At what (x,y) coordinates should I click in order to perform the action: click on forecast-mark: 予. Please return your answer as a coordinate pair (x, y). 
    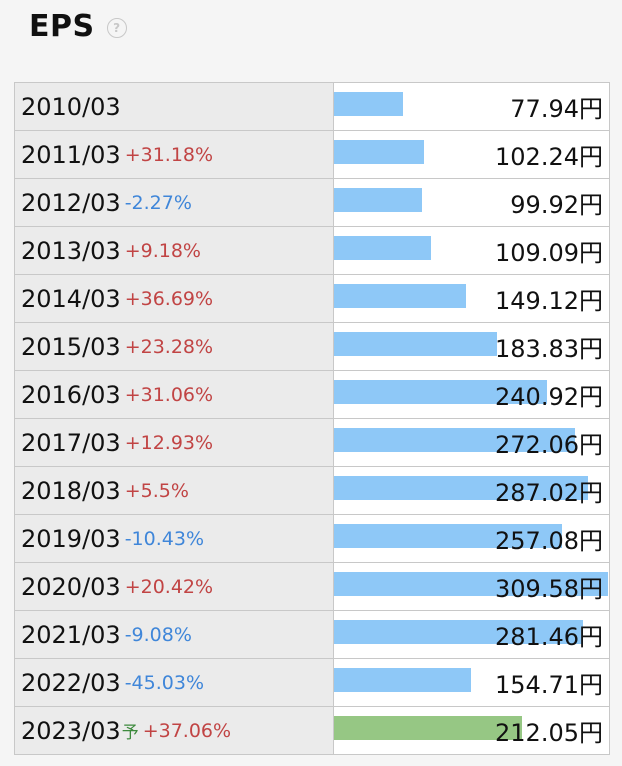
    Looking at the image, I should click on (130, 733).